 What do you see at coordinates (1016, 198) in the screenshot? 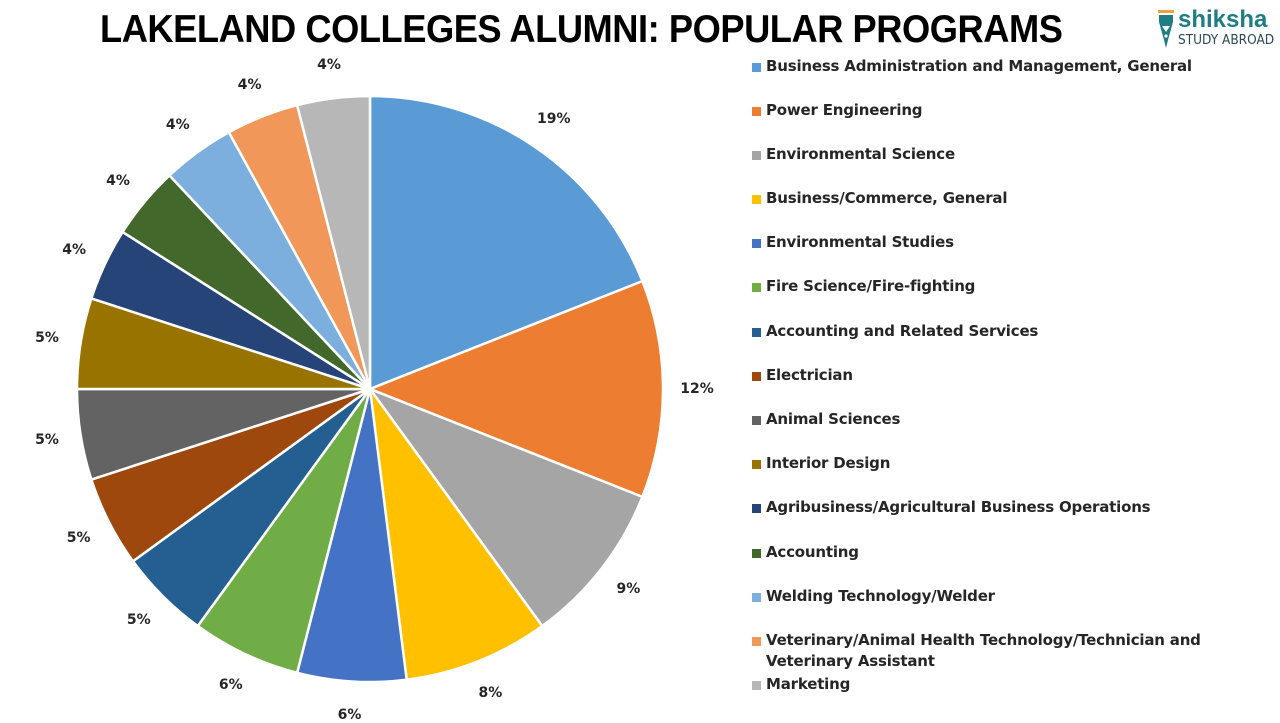
I see `legend-item: Business/Commerce, General` at bounding box center [1016, 198].